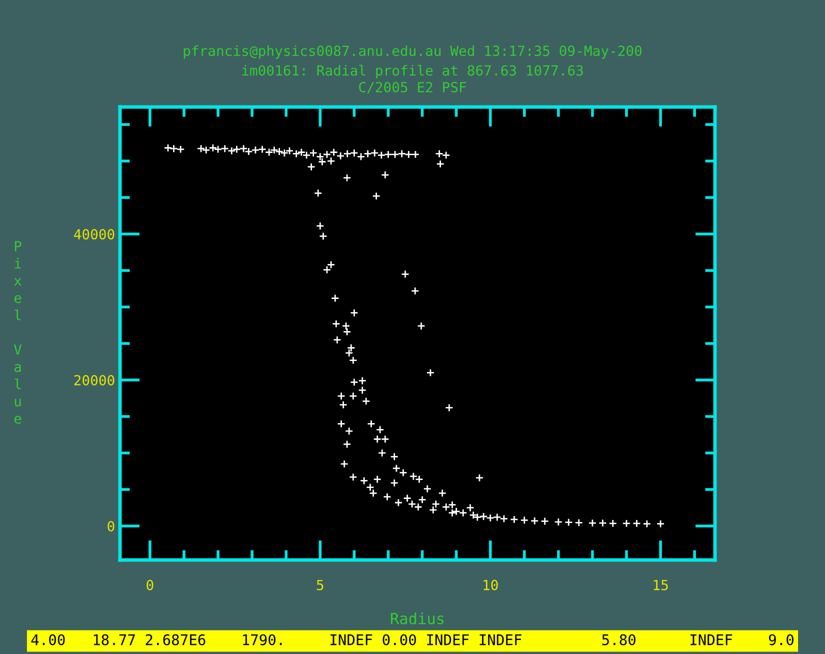 This screenshot has width=825, height=654. Describe the element at coordinates (412, 640) in the screenshot. I see `text: 4.00 18.77 2.687E6 1790. INDEF 0.00 INDEF INDEF 5.80 INDEF 9.0` at that location.